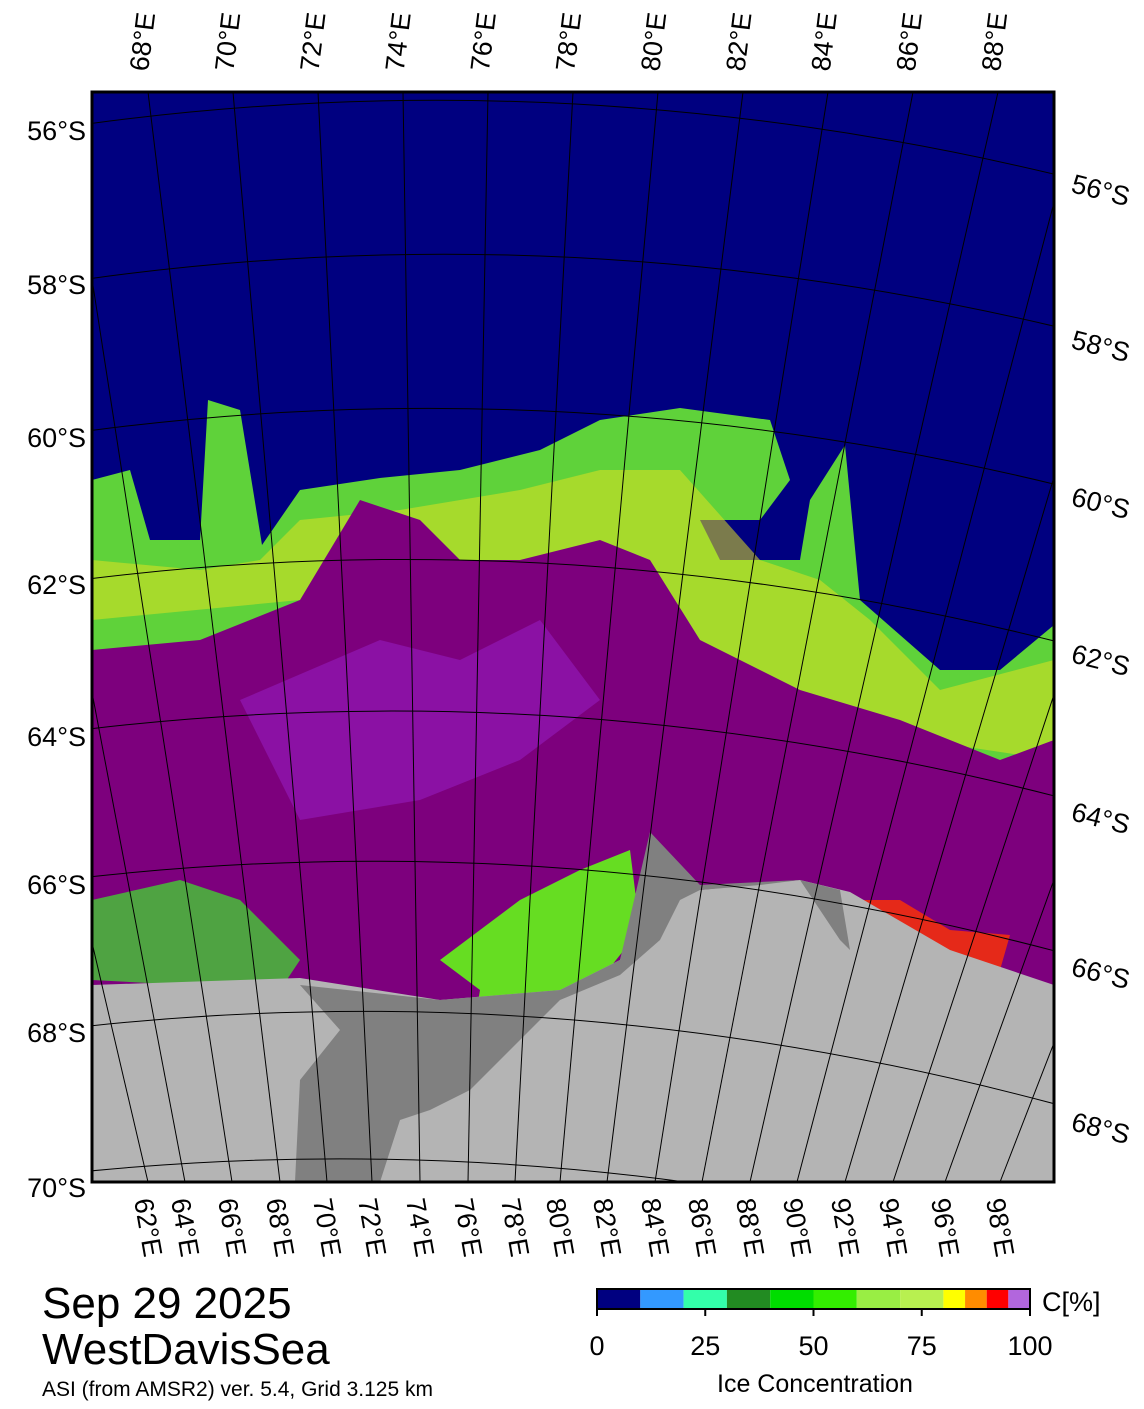 The height and width of the screenshot is (1409, 1144). What do you see at coordinates (1029, 1346) in the screenshot?
I see `colorbar-tick-label: 100` at bounding box center [1029, 1346].